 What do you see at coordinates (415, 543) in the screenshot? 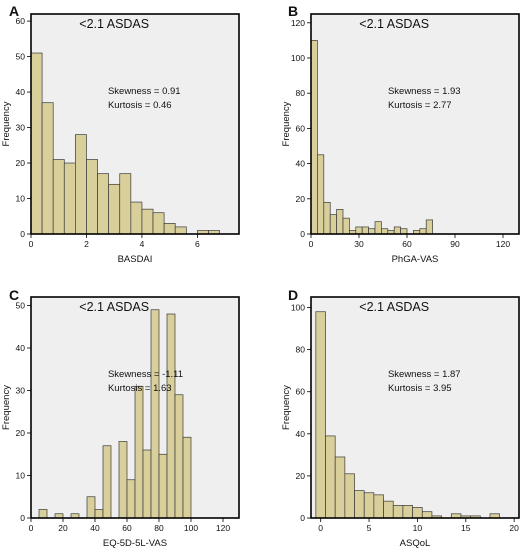
I see `x-axis-label: ASQoL` at bounding box center [415, 543].